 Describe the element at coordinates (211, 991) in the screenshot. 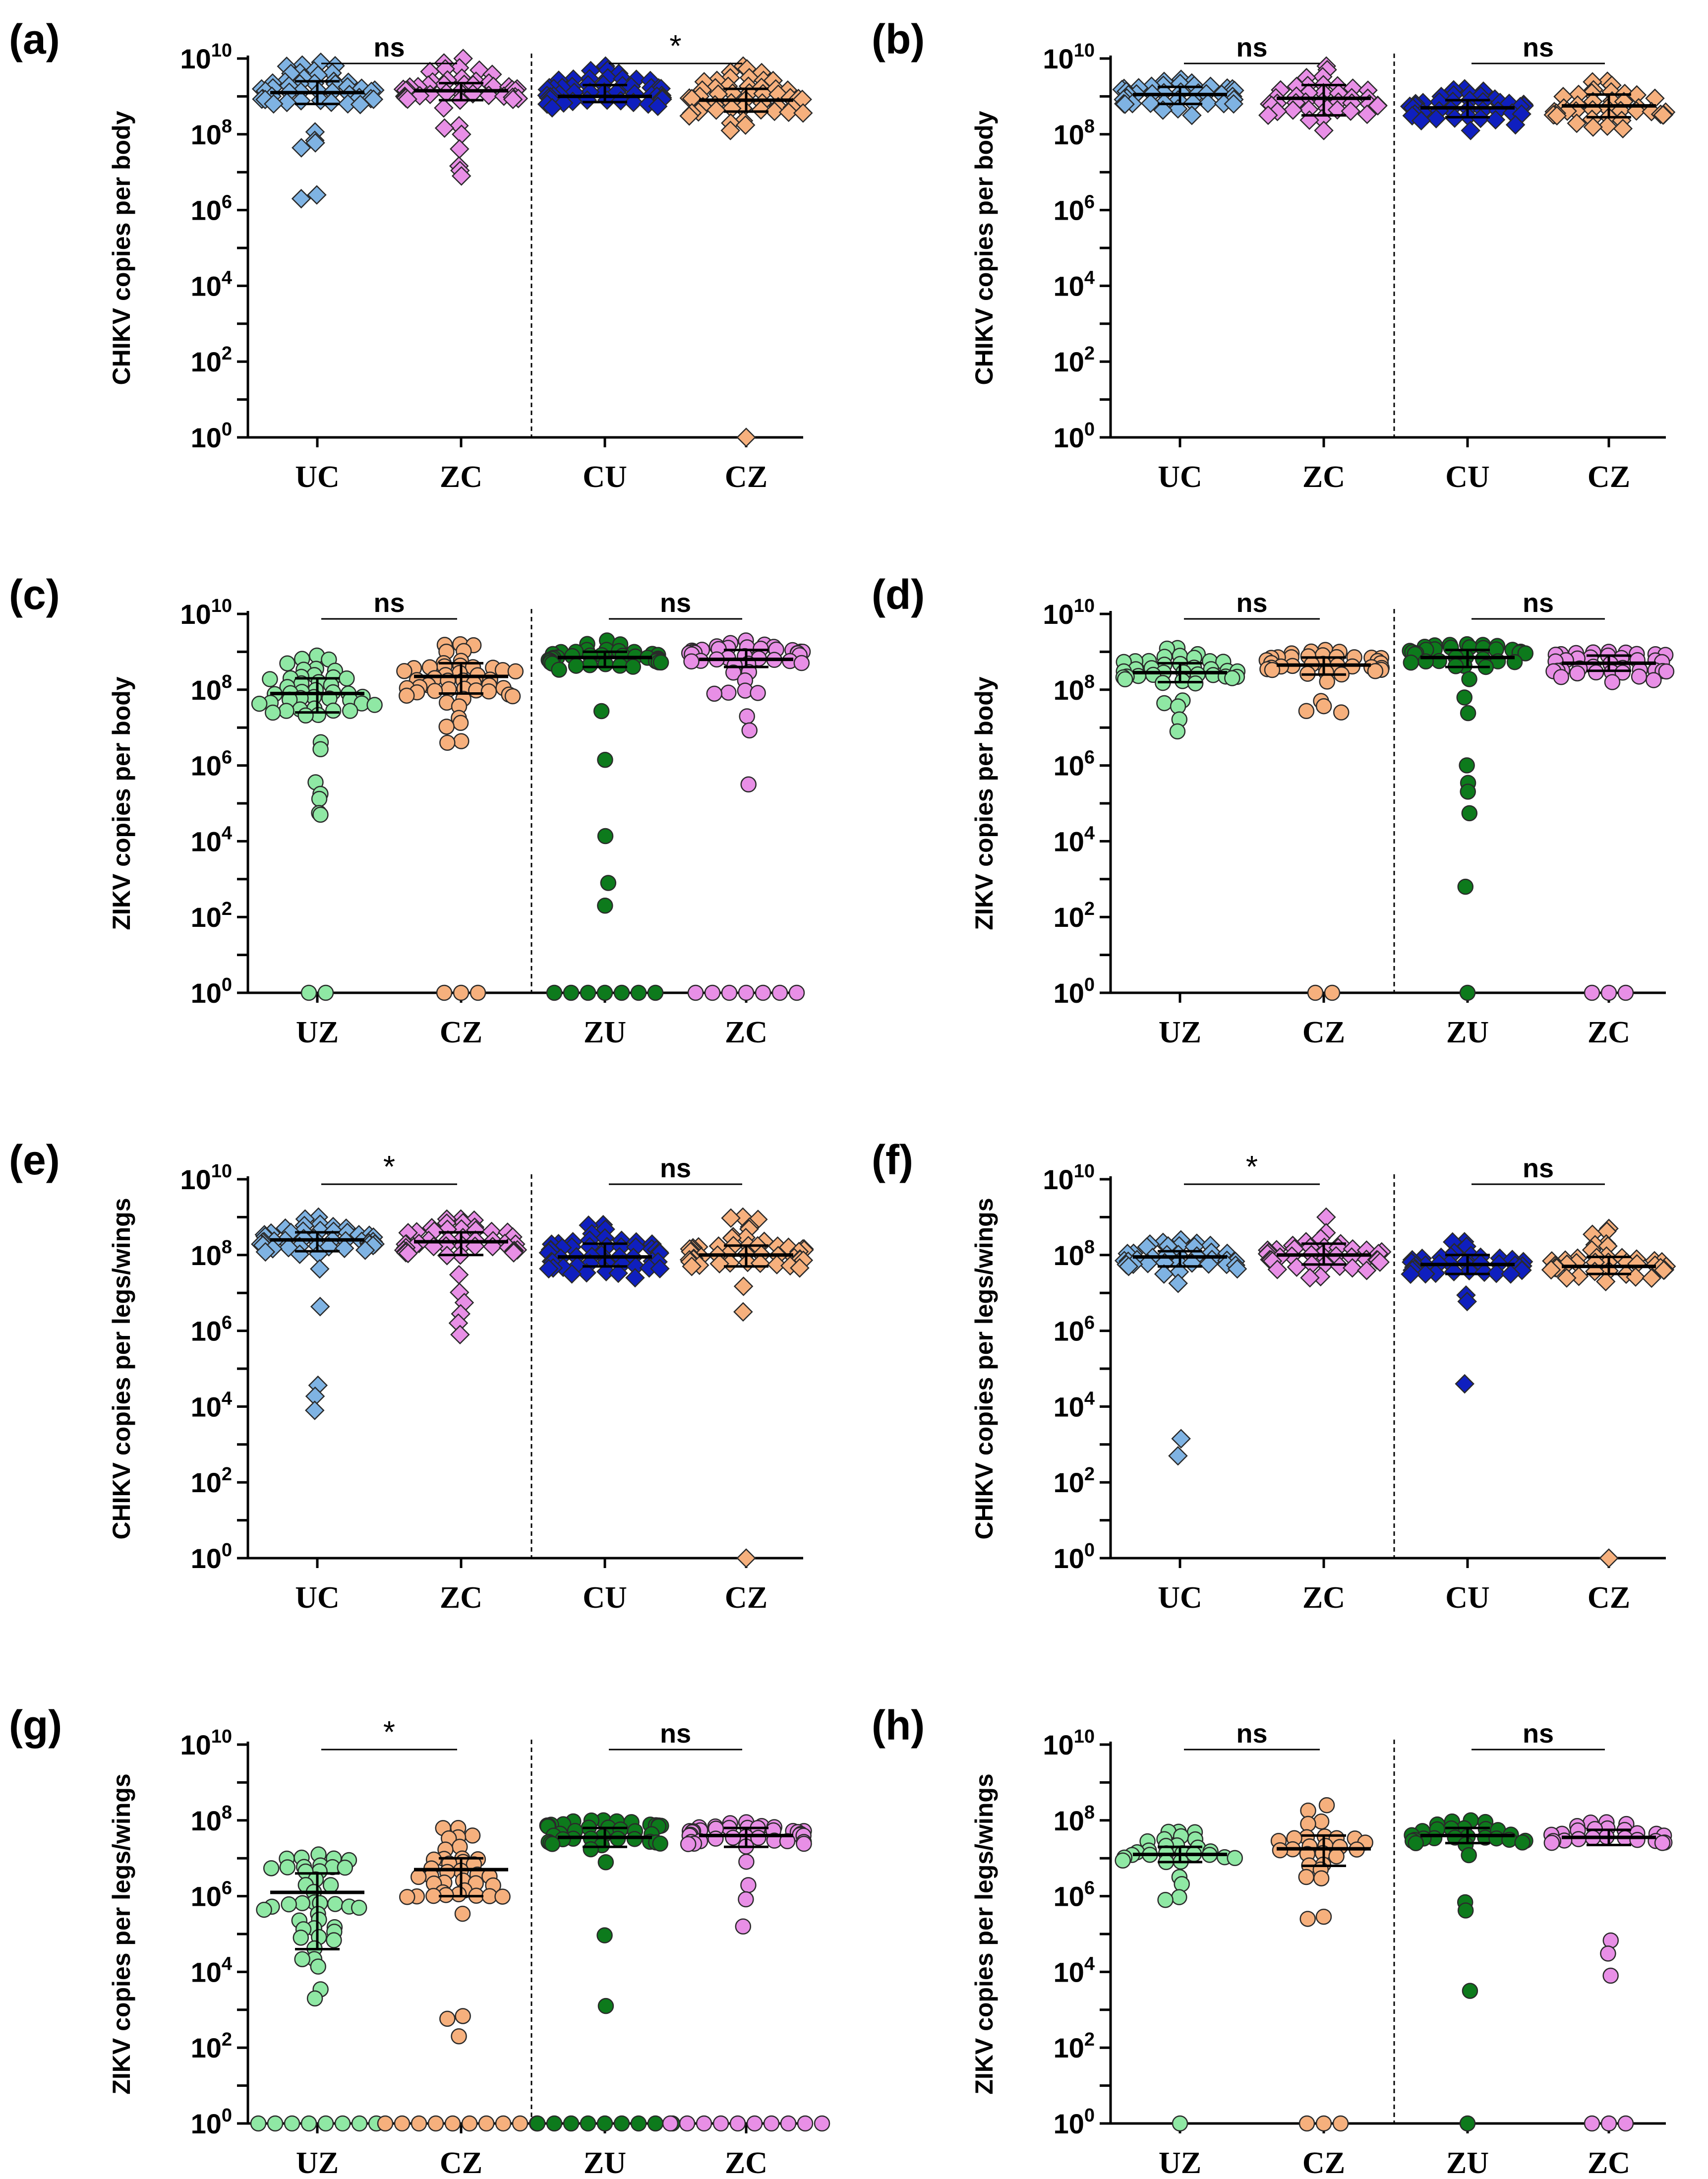

I see `y-tick-label: 10⁰` at that location.